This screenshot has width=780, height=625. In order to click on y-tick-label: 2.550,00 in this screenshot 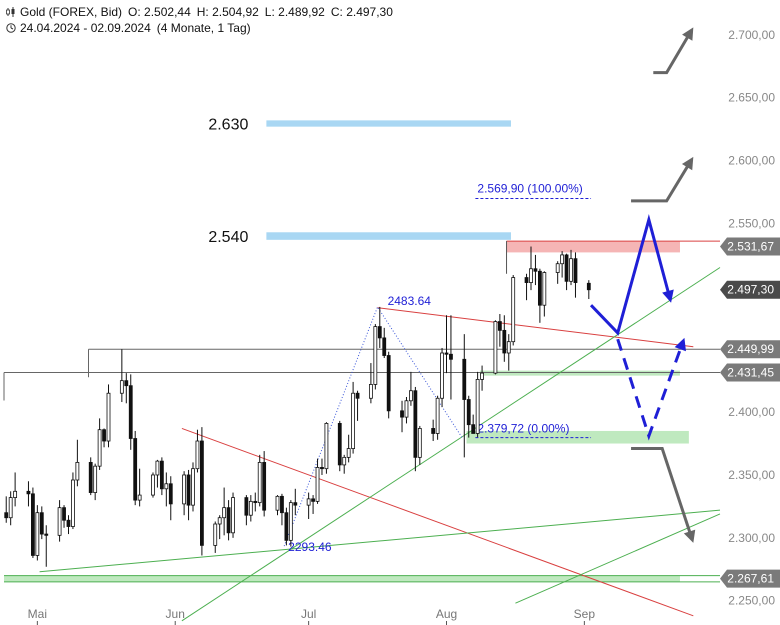, I will do `click(751, 223)`.